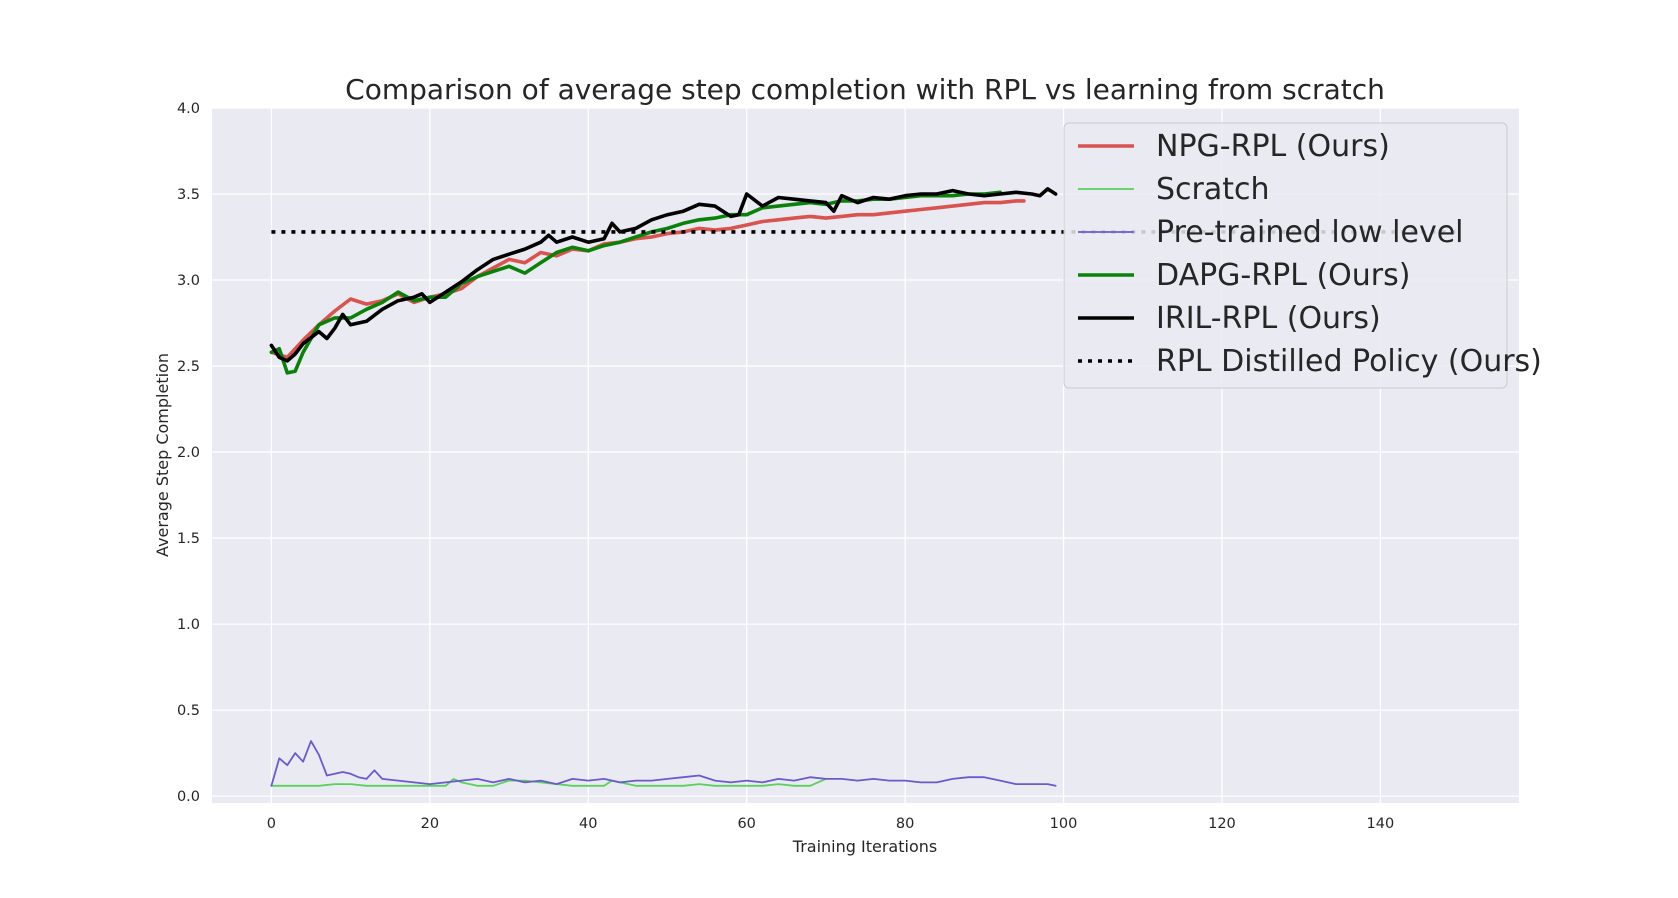 This screenshot has width=1678, height=898. What do you see at coordinates (1213, 189) in the screenshot?
I see `legend-label: Scratch` at bounding box center [1213, 189].